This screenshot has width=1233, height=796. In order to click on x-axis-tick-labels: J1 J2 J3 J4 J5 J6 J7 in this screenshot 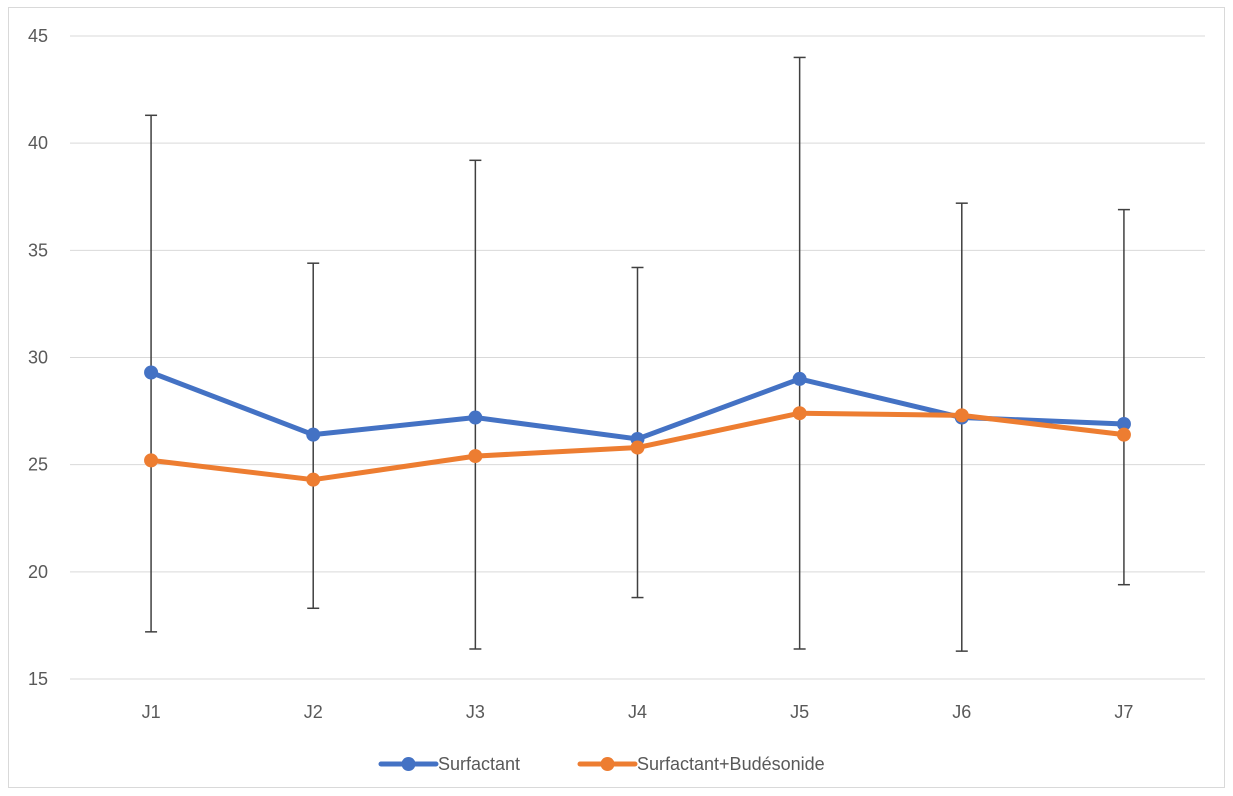, I will do `click(638, 712)`.